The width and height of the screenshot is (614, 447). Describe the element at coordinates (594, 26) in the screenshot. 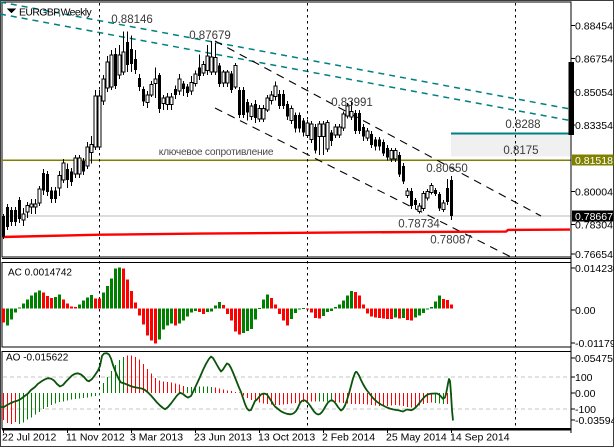

I see `svg-text: 0.88454` at that location.